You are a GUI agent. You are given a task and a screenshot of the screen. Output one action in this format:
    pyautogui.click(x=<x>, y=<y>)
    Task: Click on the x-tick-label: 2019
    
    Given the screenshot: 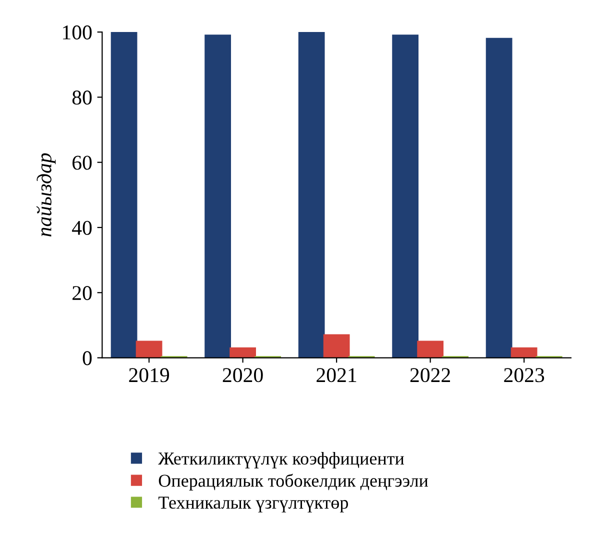 What is the action you would take?
    pyautogui.click(x=149, y=375)
    